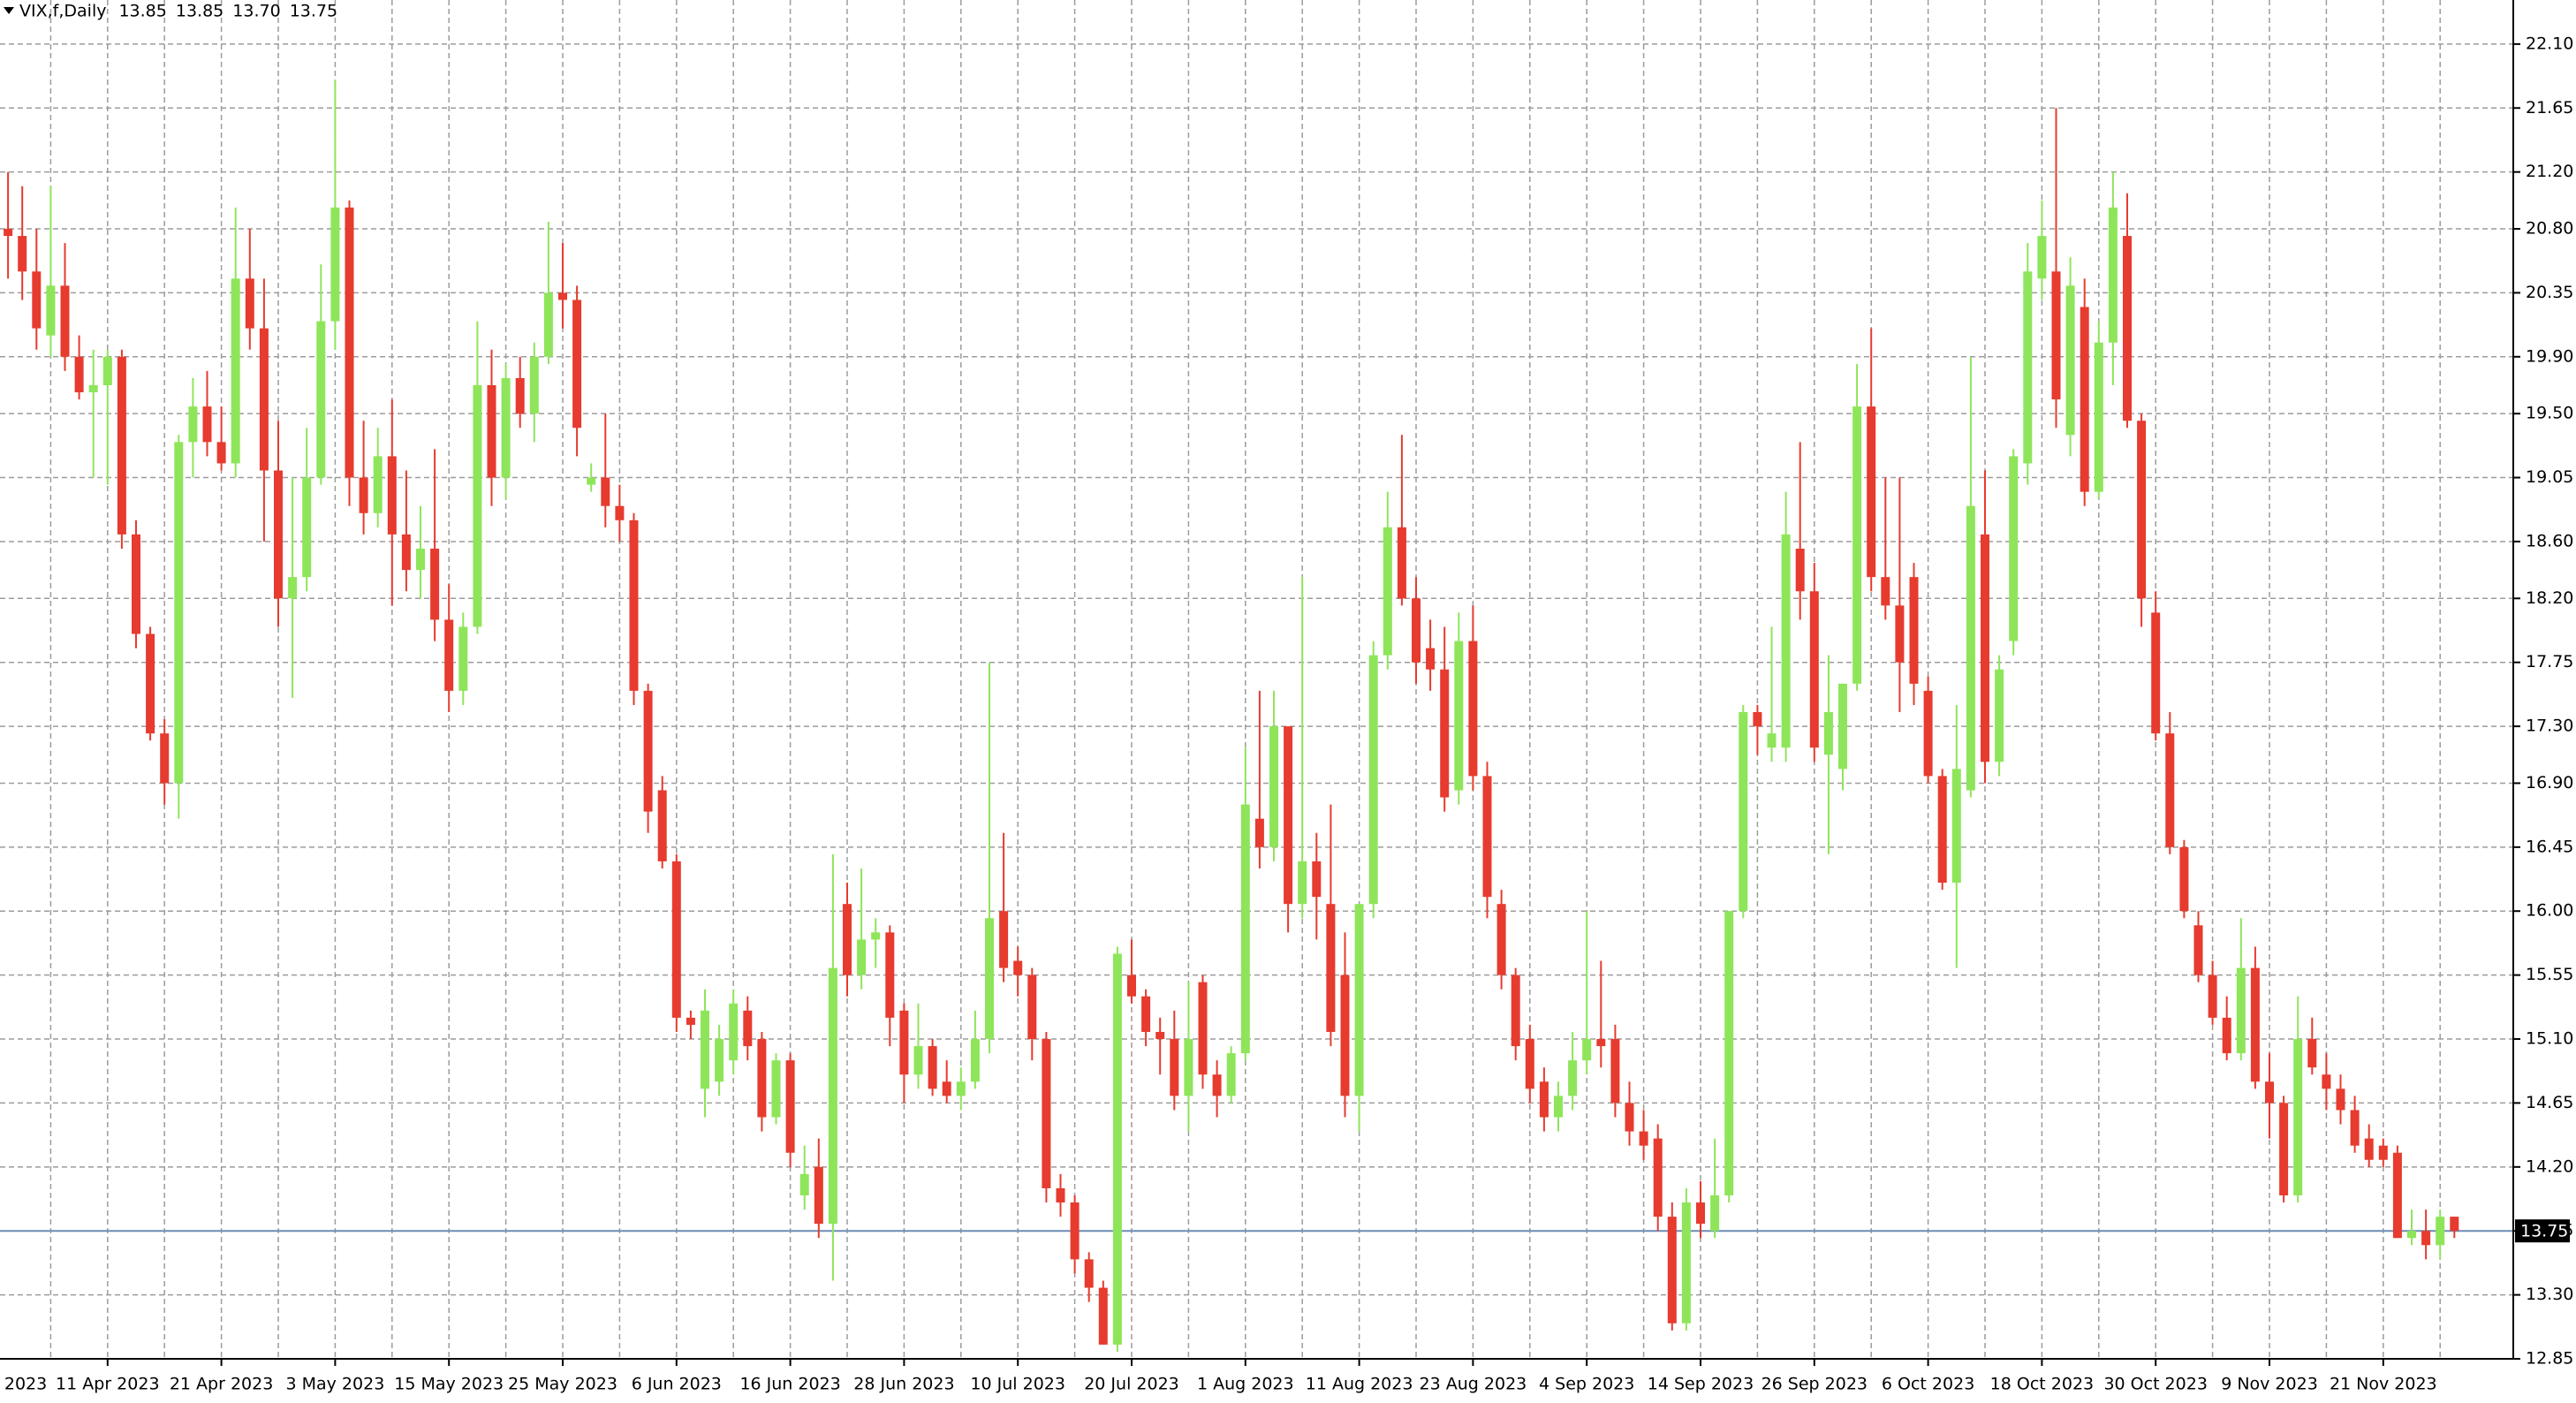 The height and width of the screenshot is (1403, 2576). Describe the element at coordinates (108, 1384) in the screenshot. I see `x-tick-label: 11 Apr 2023` at that location.